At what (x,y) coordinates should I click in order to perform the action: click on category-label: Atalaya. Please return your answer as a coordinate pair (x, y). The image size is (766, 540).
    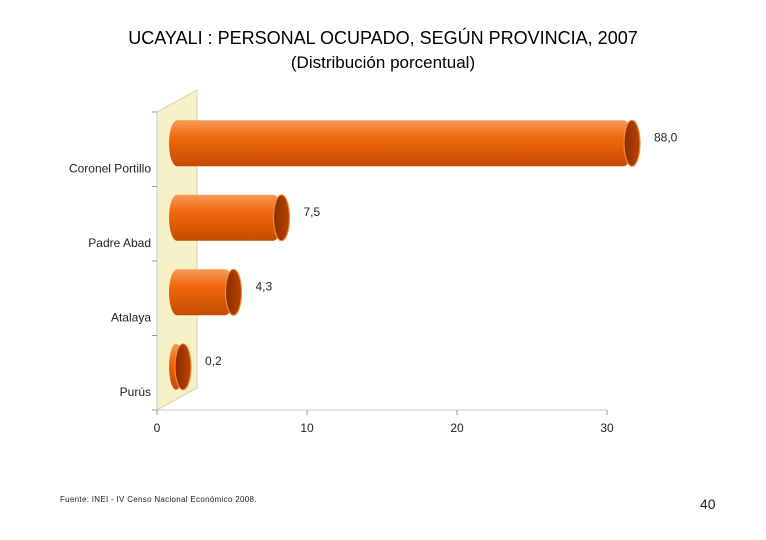
    Looking at the image, I should click on (131, 317).